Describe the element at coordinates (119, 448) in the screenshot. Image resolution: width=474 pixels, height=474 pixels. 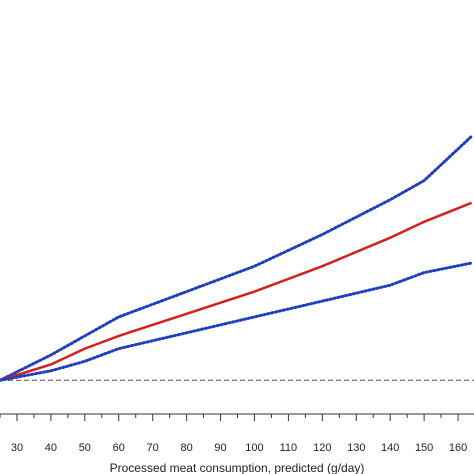
I see `x-tick-label: 60` at that location.